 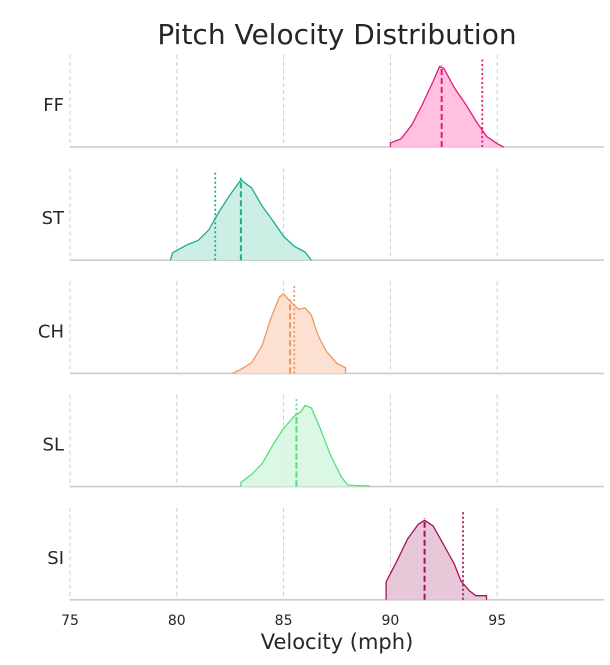 I want to click on density-fill-ch, so click(x=289, y=333).